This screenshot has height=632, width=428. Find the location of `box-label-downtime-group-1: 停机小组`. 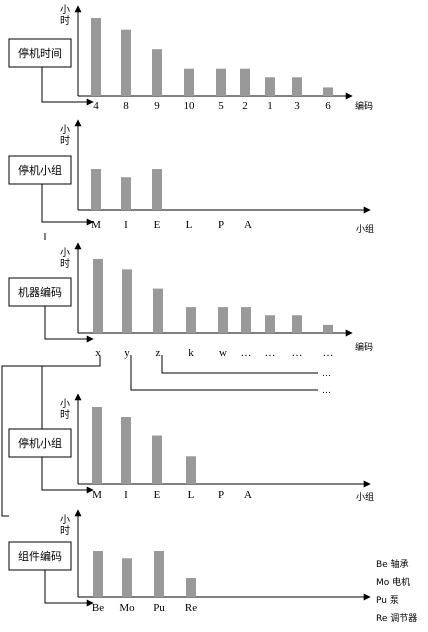

box-label-downtime-group-1: 停机小组 is located at coordinates (40, 170).